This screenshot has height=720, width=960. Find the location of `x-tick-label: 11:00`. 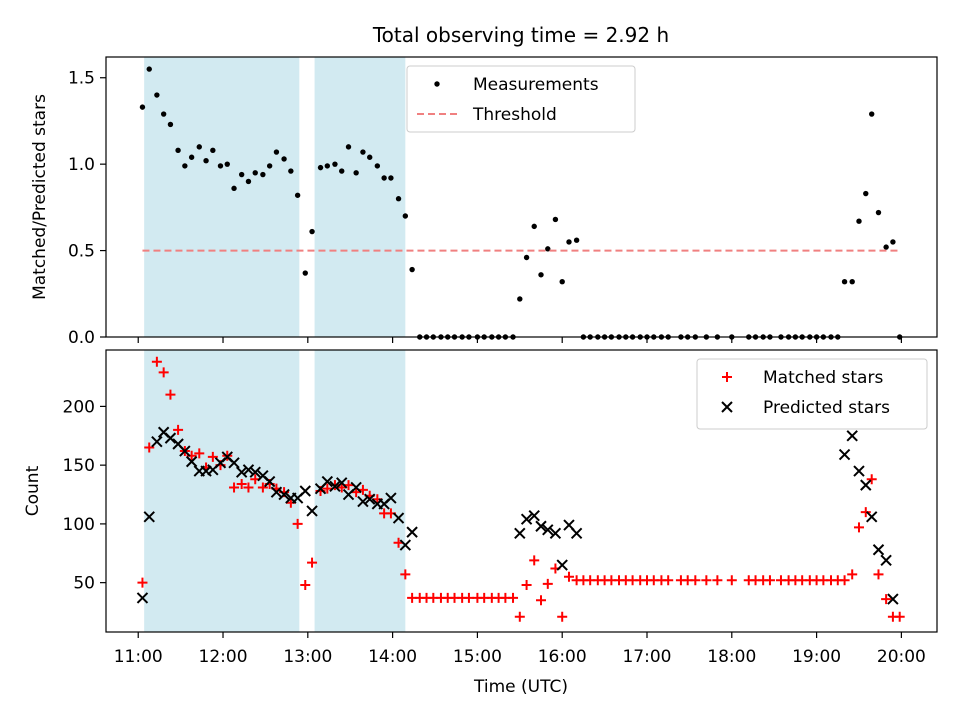

x-tick-label: 11:00 is located at coordinates (138, 657).